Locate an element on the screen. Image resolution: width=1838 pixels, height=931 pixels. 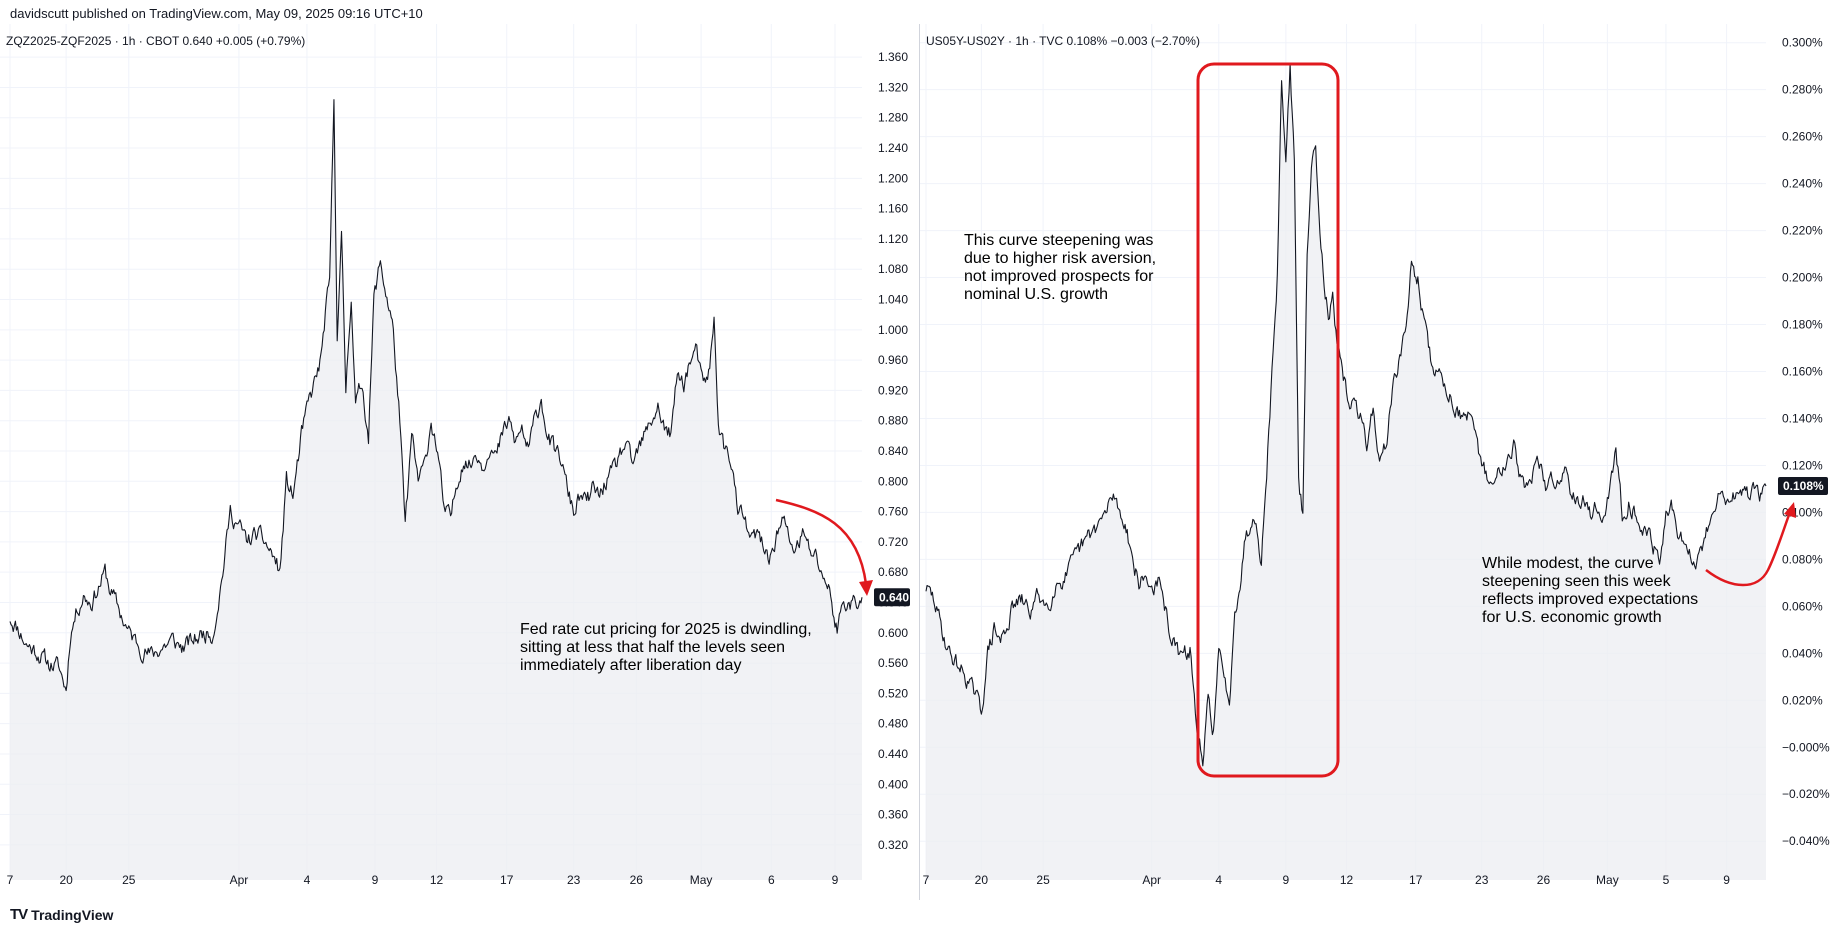
y-tick-label: 0.680 is located at coordinates (893, 572).